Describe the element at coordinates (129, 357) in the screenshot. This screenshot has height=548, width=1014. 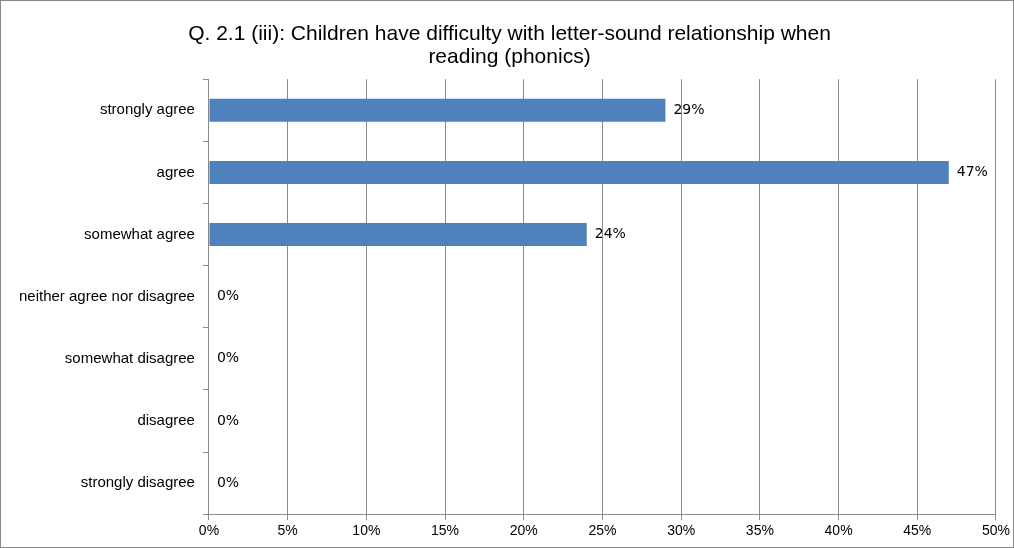
I see `y-tick-label: somewhat disagree` at that location.